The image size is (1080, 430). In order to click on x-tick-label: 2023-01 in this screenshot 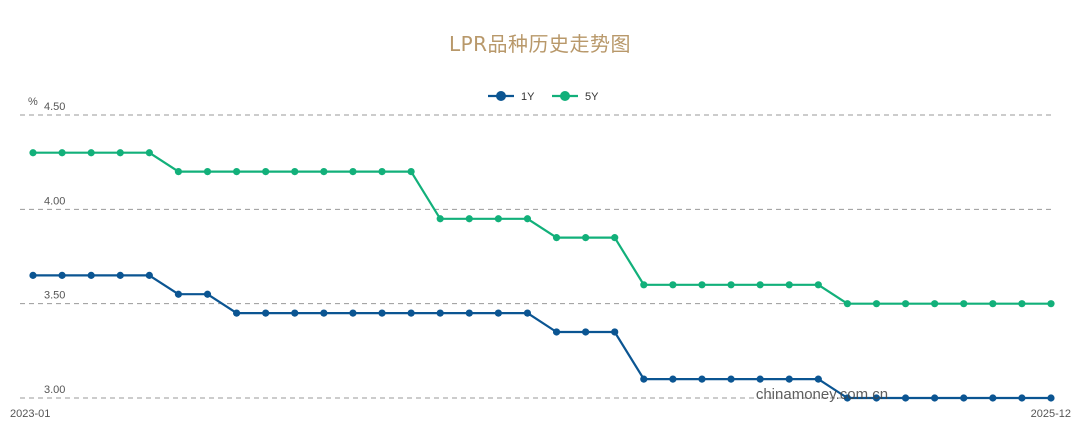, I will do `click(30, 414)`.